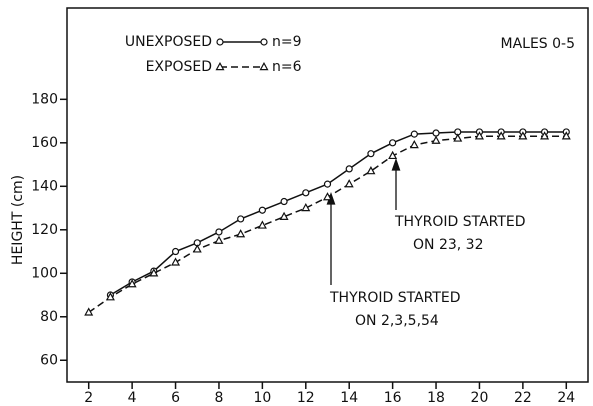 This screenshot has height=406, width=593. I want to click on y-tick-label: 160, so click(44, 143).